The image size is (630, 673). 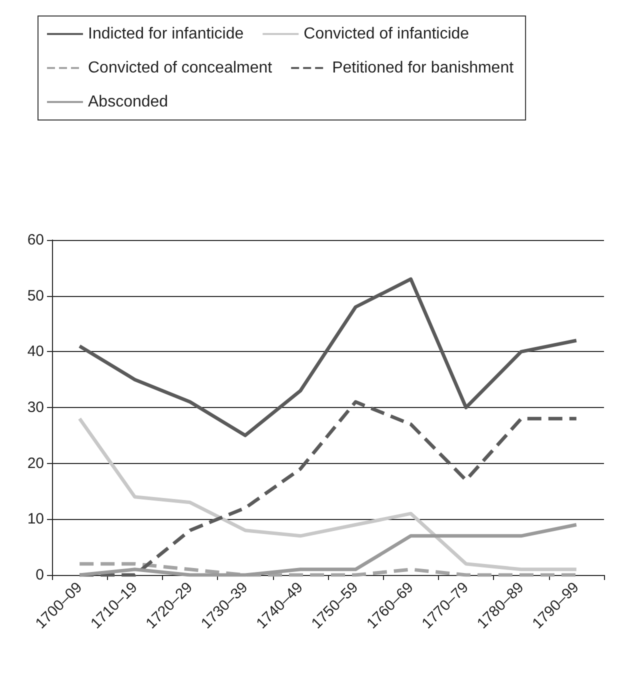 I want to click on y-tick-label: 10, so click(x=35, y=519).